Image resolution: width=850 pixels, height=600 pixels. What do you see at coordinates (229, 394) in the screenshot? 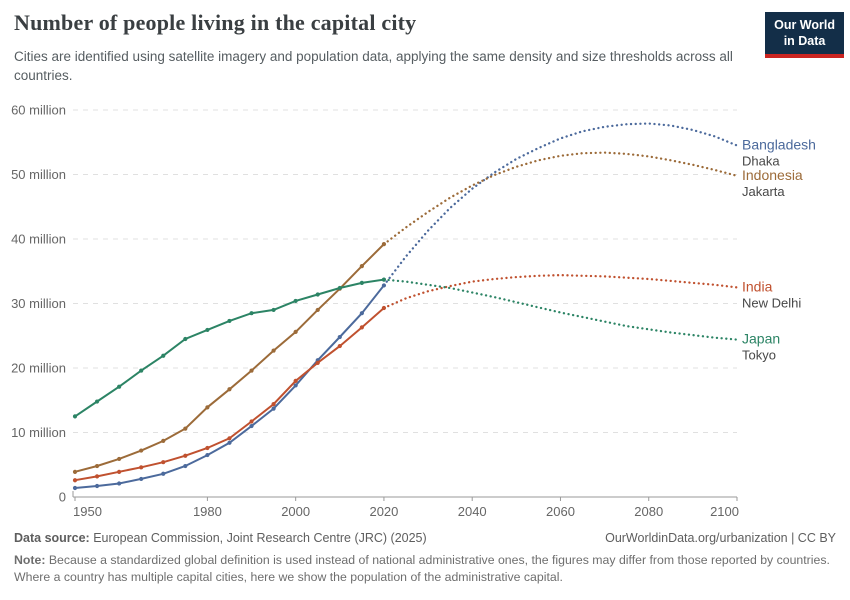
I see `line-india` at bounding box center [229, 394].